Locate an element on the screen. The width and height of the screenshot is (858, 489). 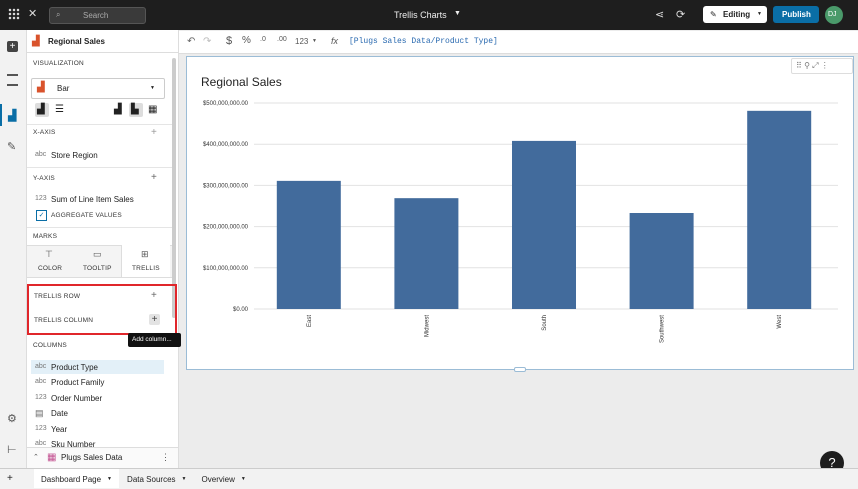
redo: ↷ is located at coordinates (207, 41).